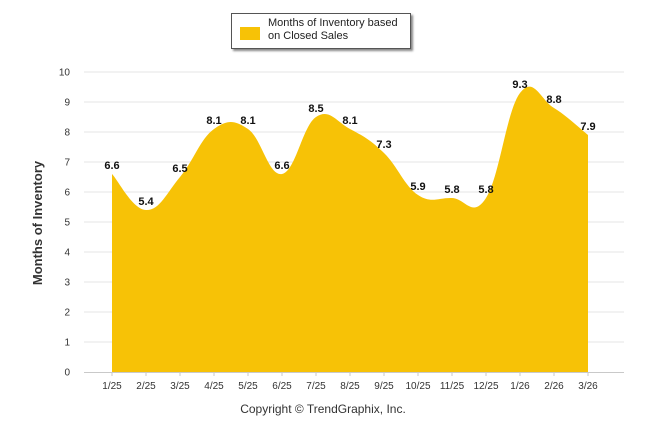 The image size is (646, 434). What do you see at coordinates (554, 386) in the screenshot?
I see `x-tick-label: 2/26` at bounding box center [554, 386].